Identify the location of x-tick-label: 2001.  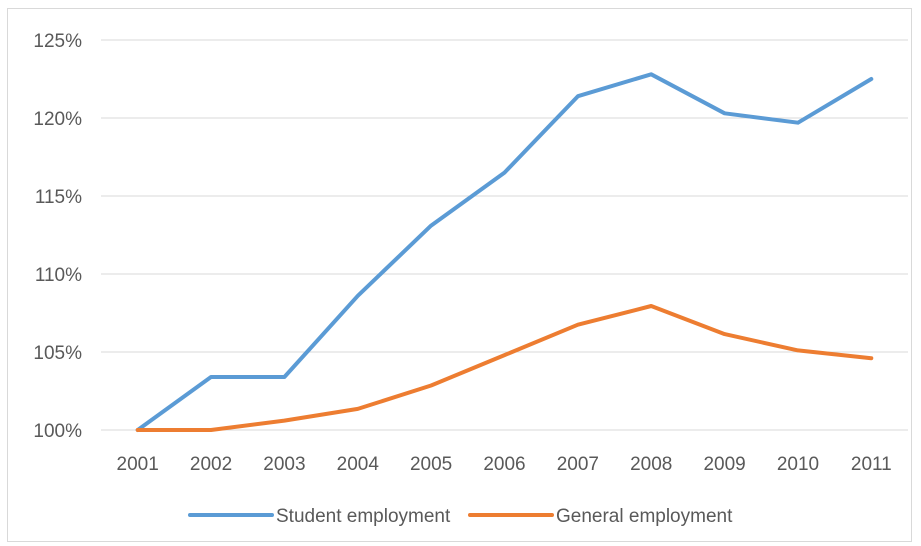
(138, 464).